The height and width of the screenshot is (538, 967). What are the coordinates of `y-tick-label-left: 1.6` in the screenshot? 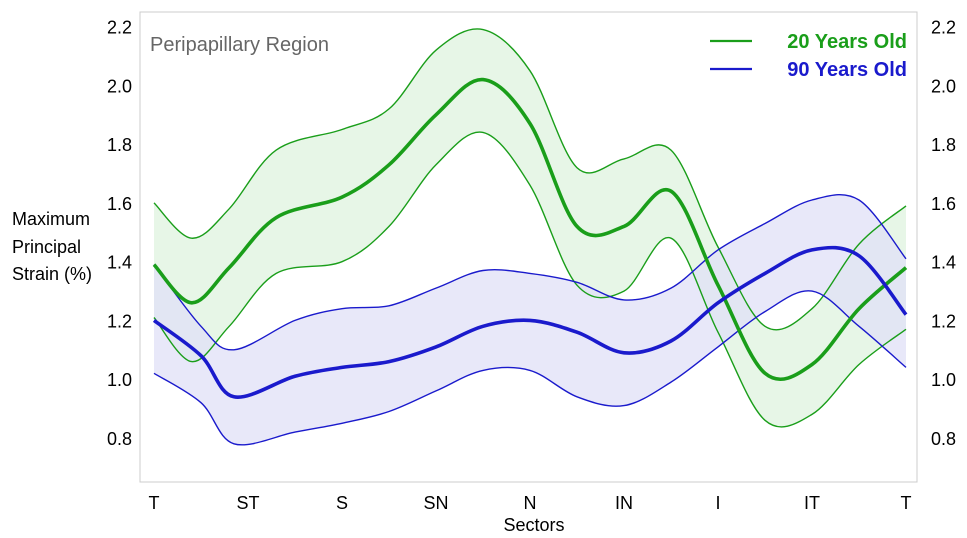 It's located at (119, 204).